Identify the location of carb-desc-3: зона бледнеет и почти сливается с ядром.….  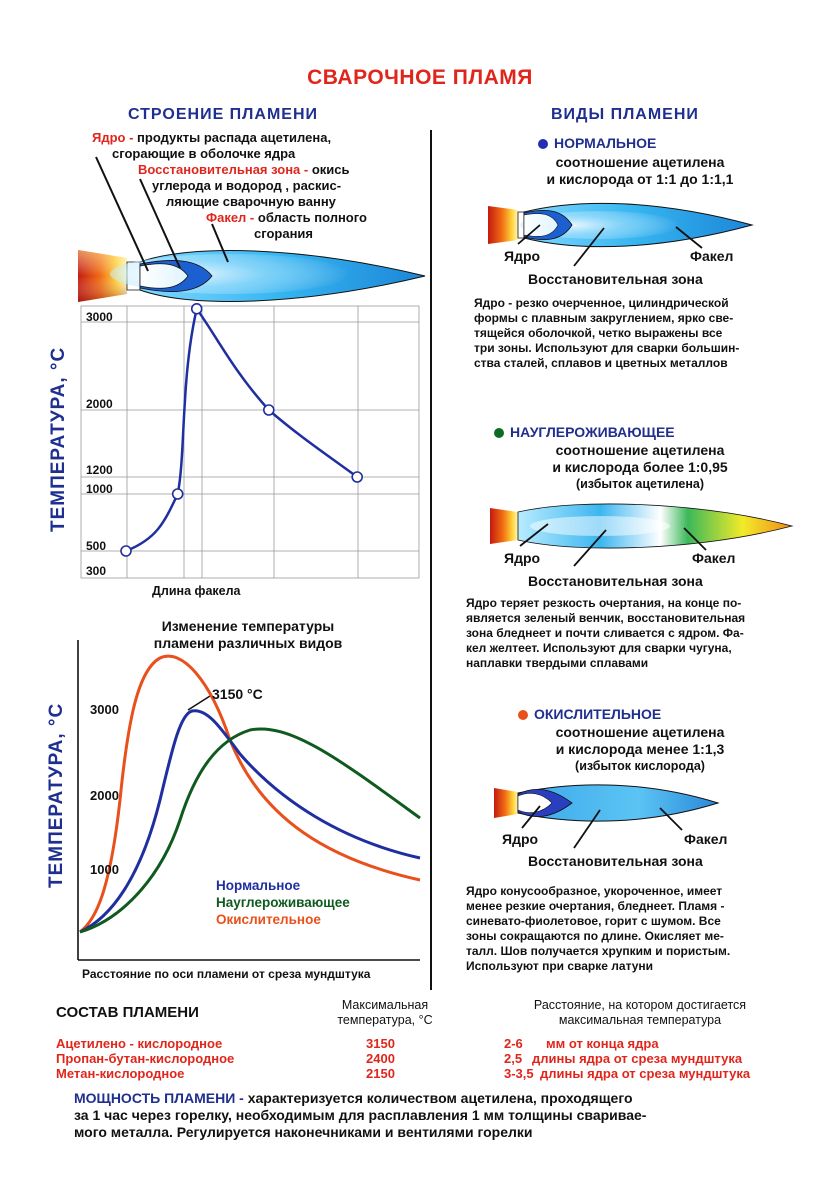
(605, 633).